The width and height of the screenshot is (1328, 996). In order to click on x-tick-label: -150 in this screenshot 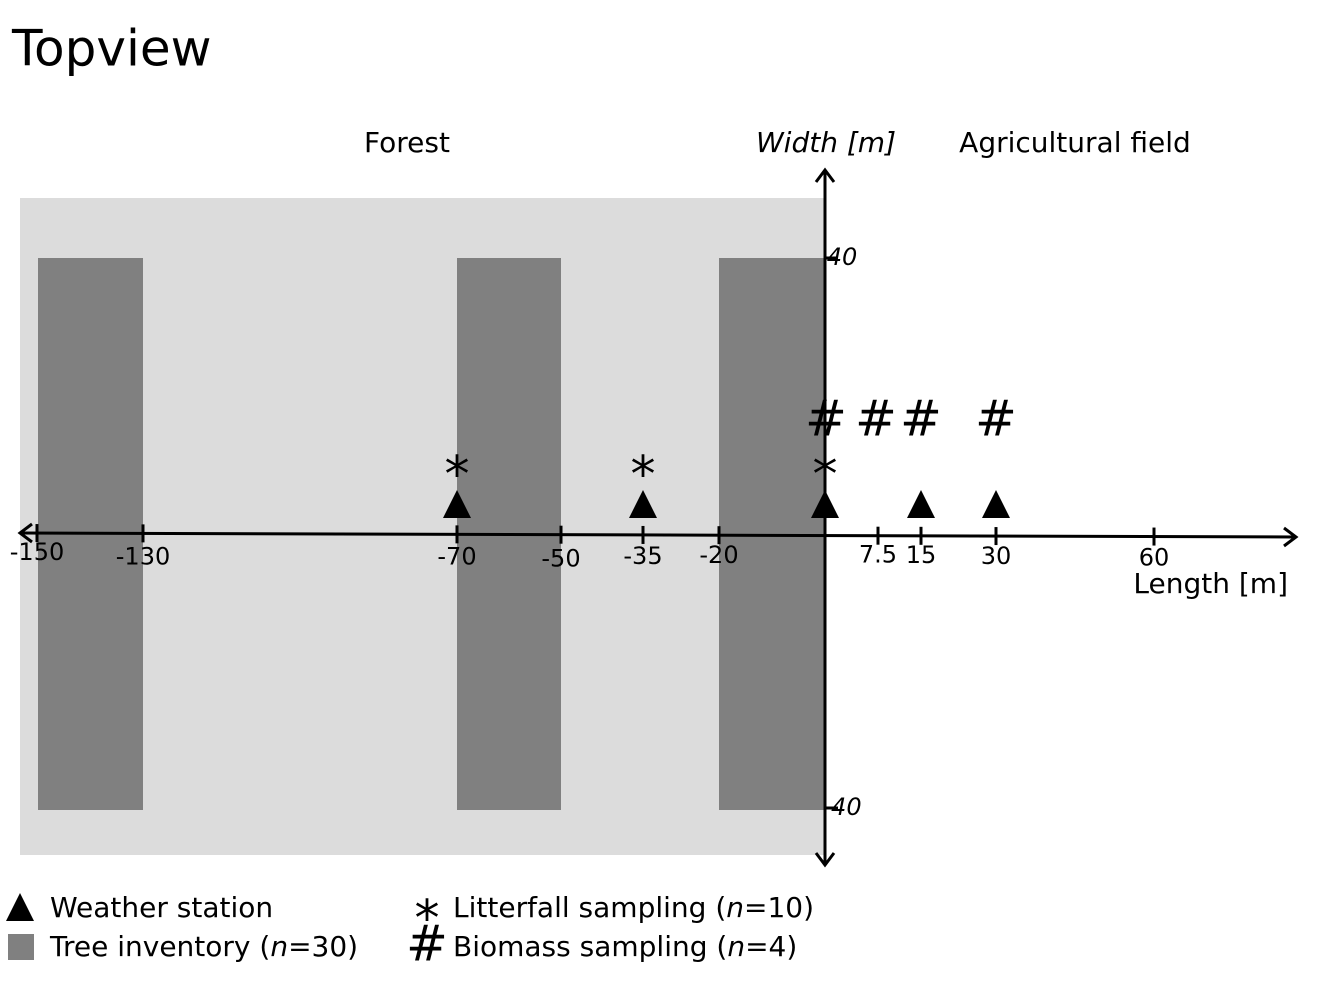, I will do `click(37, 552)`.